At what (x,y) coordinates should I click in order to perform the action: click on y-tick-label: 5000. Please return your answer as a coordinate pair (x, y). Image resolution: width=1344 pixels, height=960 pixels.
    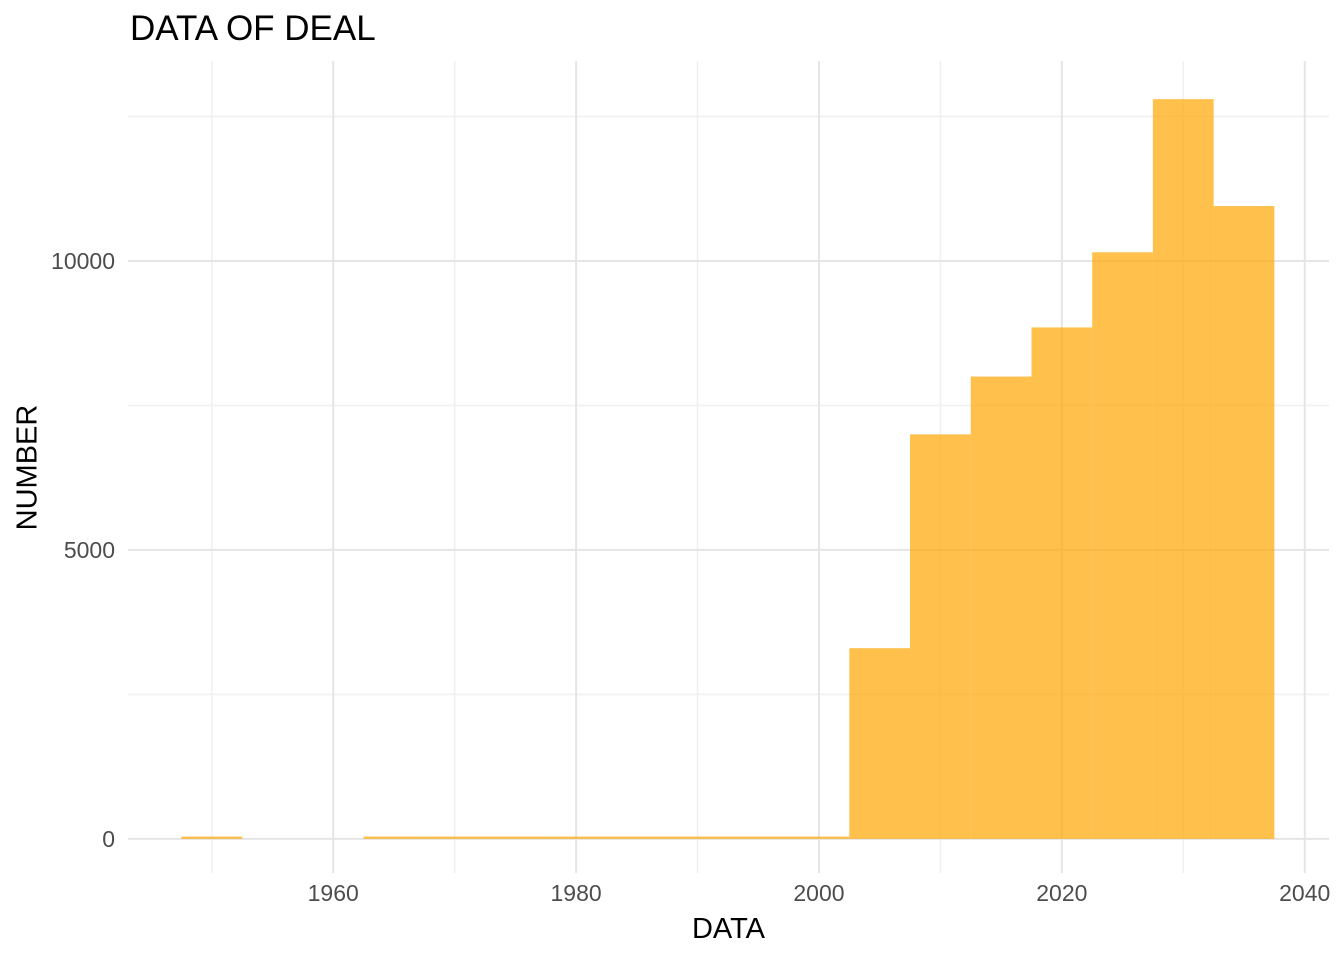
    Looking at the image, I should click on (89, 550).